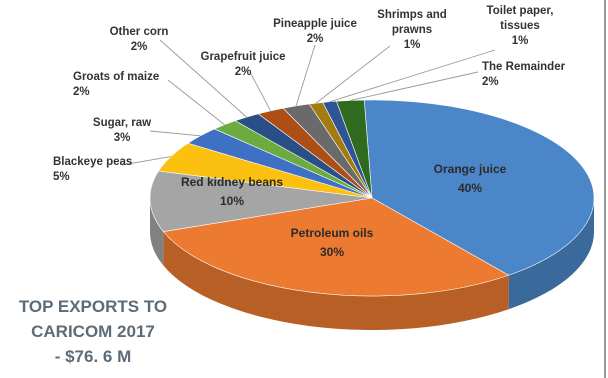 The image size is (608, 378). What do you see at coordinates (122, 130) in the screenshot?
I see `slice-label: Sugar, raw 3%` at bounding box center [122, 130].